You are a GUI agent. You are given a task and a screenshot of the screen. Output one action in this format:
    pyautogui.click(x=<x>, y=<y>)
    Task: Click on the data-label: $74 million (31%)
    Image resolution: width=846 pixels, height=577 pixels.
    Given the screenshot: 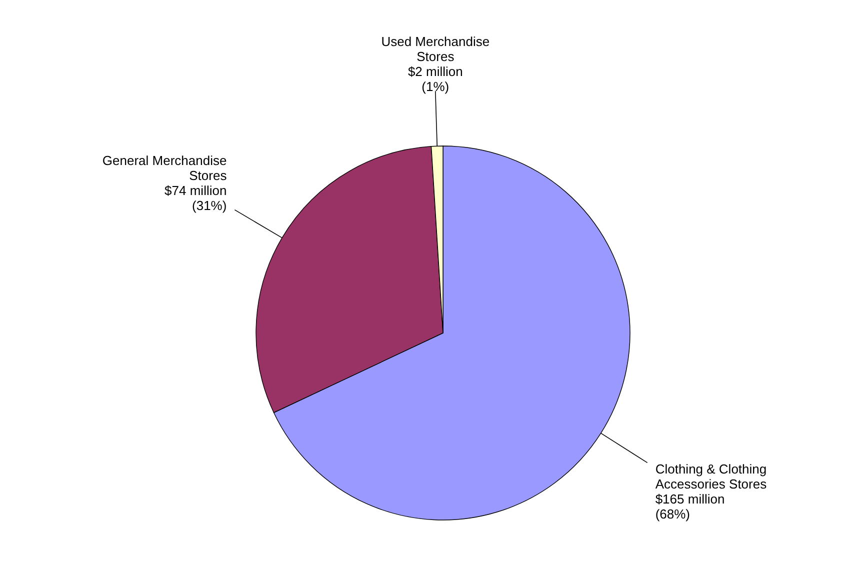 What is the action you would take?
    pyautogui.click(x=195, y=197)
    